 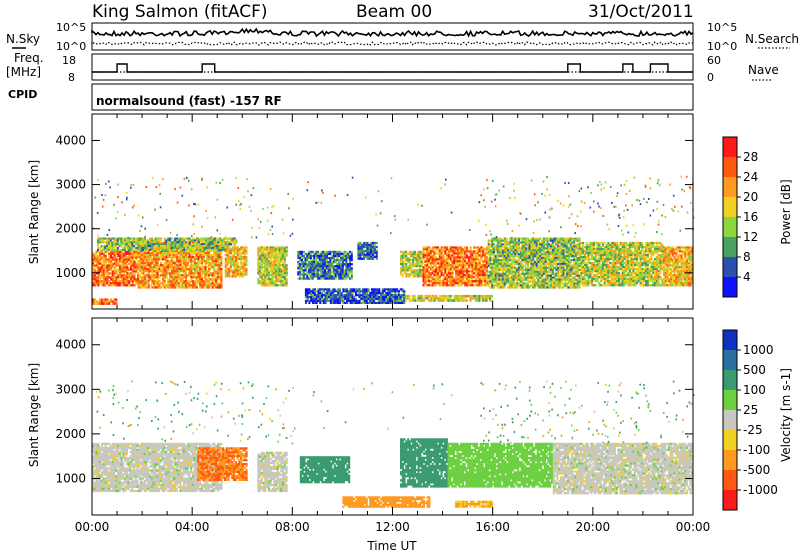 I want to click on noise-sky-trace, so click(x=392, y=32).